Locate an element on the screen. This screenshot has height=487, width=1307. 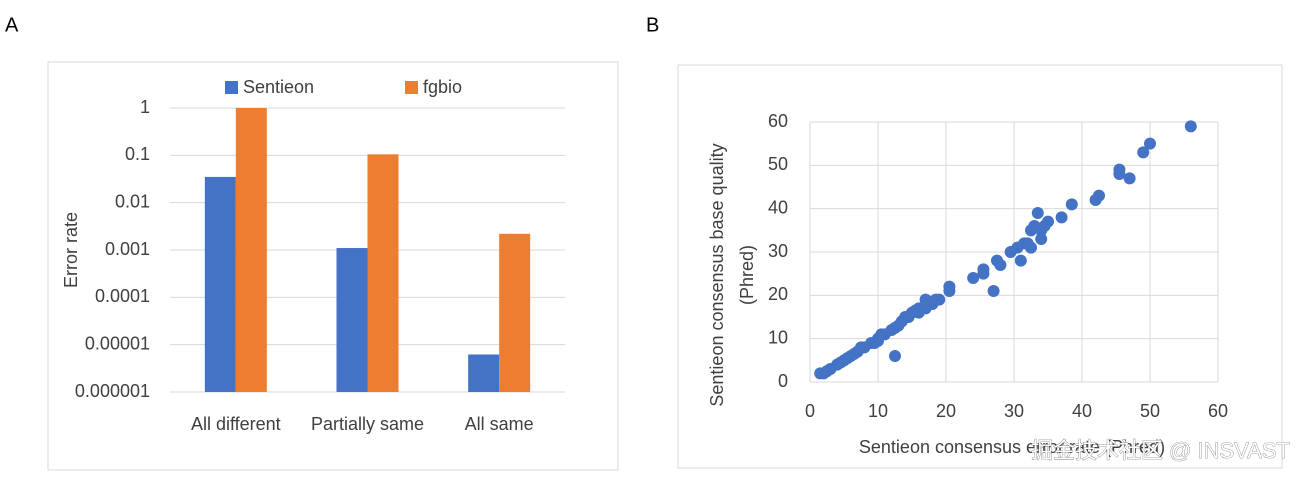
y-tick-label: 0.00001 is located at coordinates (117, 343).